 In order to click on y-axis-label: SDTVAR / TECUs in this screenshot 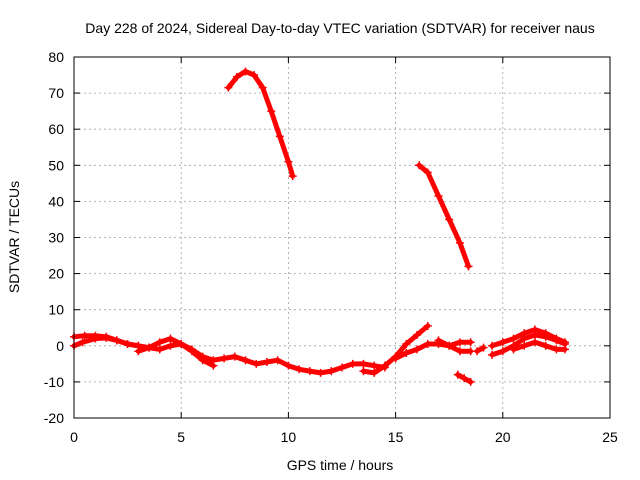, I will do `click(14, 237)`.